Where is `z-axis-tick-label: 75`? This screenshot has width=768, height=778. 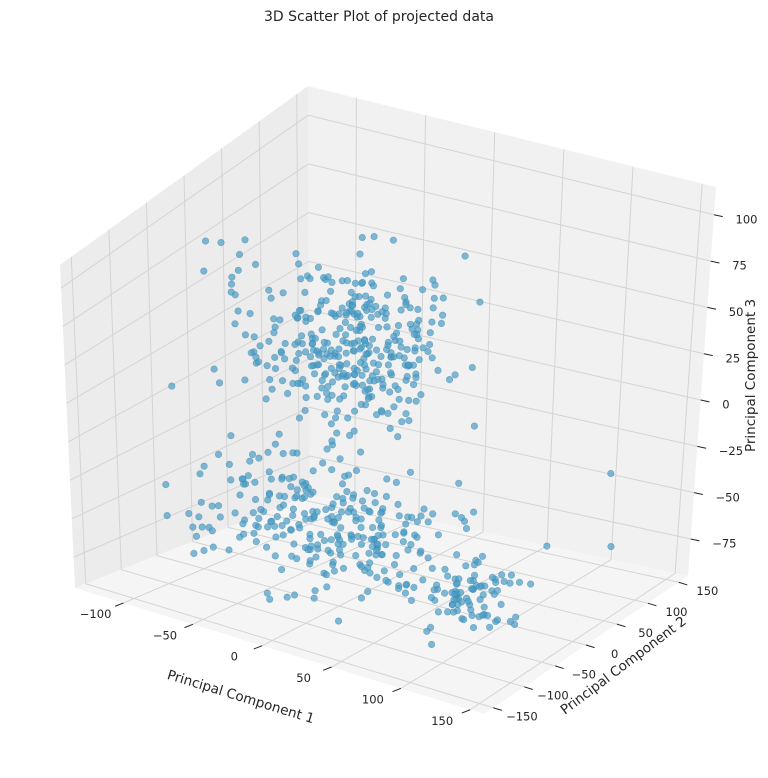 z-axis-tick-label: 75 is located at coordinates (739, 266).